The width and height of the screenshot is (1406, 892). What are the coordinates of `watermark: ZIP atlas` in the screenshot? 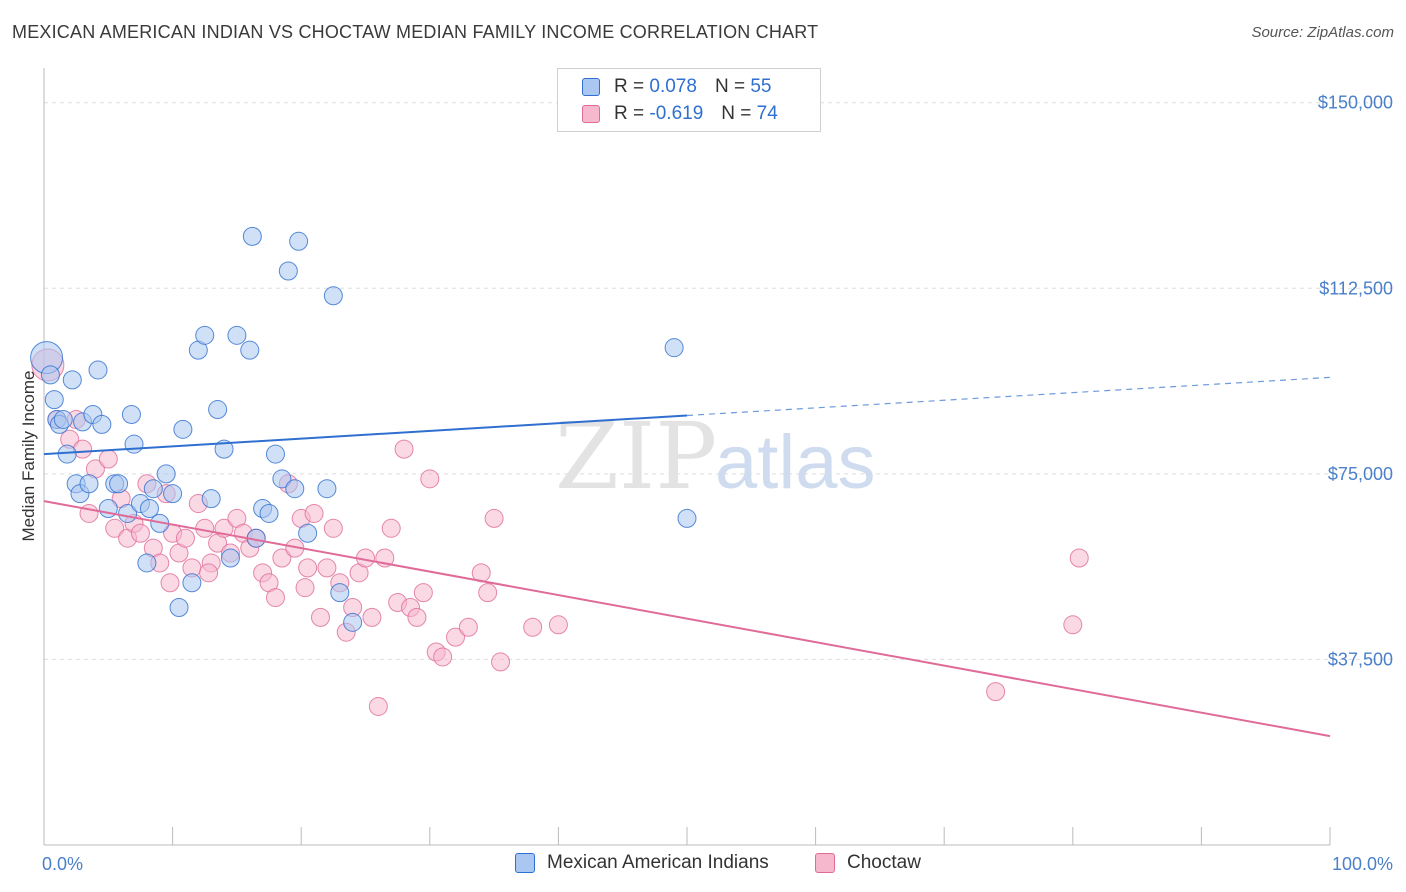 It's located at (715, 456).